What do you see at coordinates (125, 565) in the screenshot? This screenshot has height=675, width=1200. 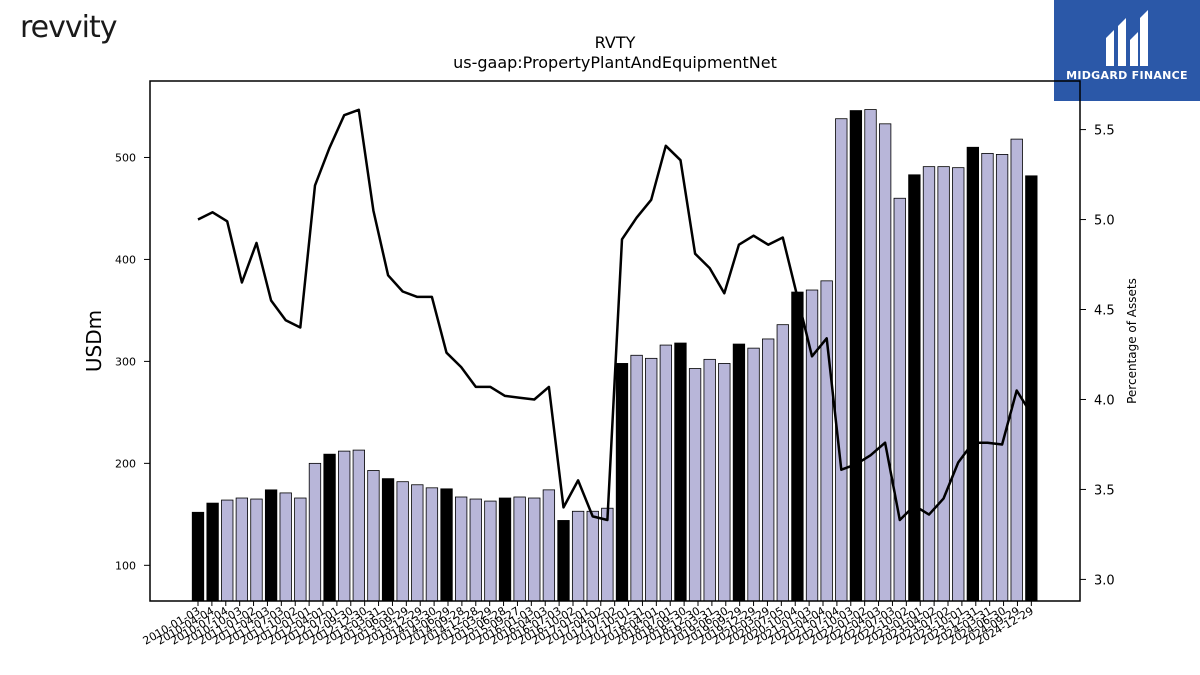 I see `y-tick-label-0: 100` at bounding box center [125, 565].